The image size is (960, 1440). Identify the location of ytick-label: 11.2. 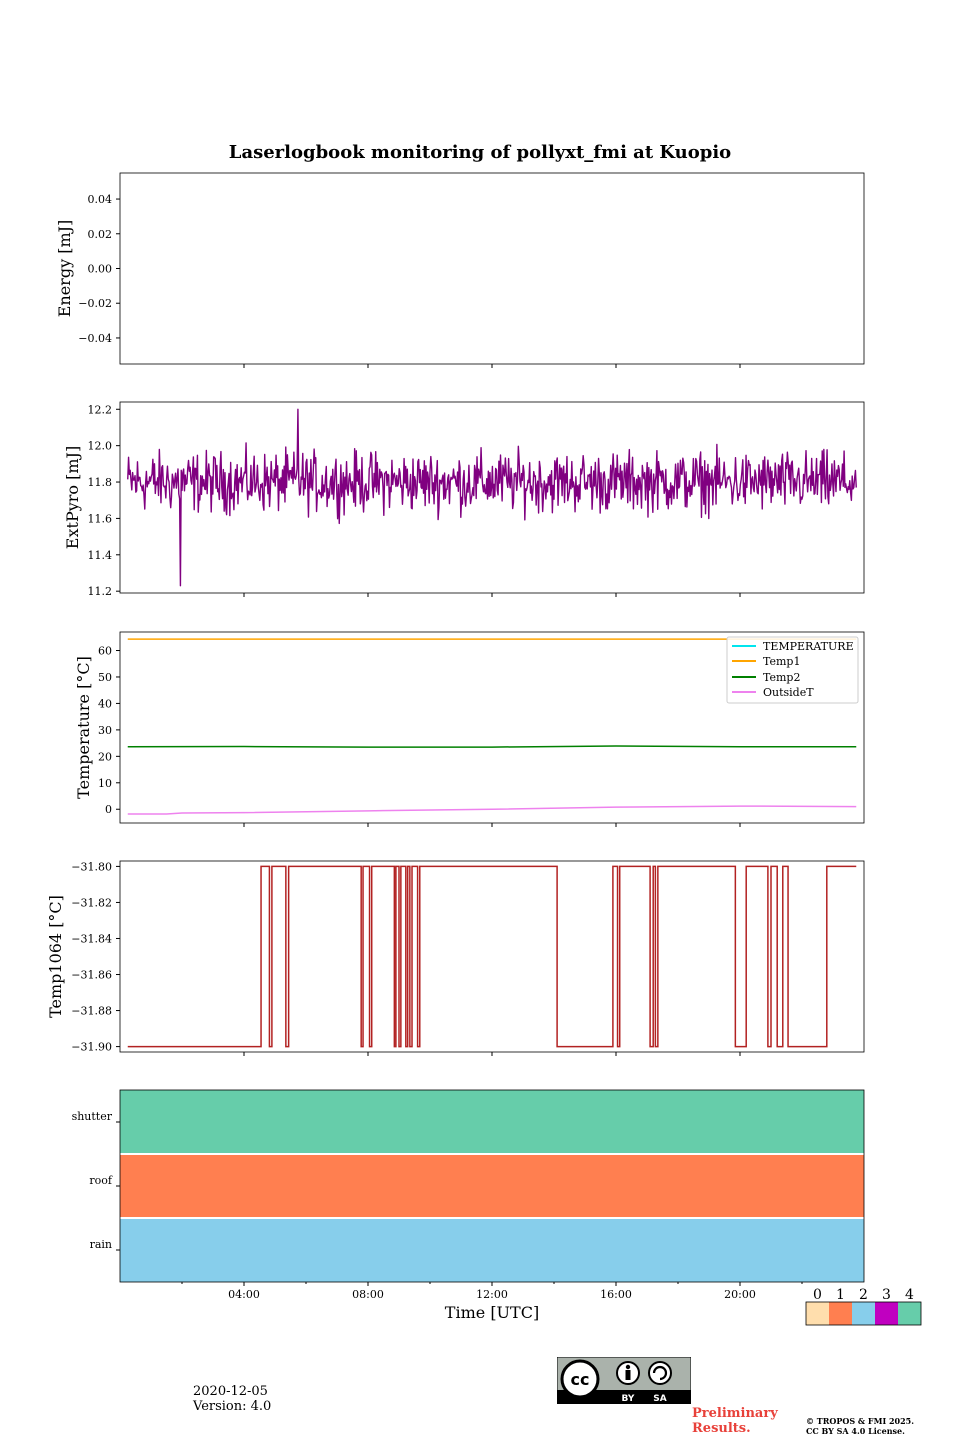
(100, 591).